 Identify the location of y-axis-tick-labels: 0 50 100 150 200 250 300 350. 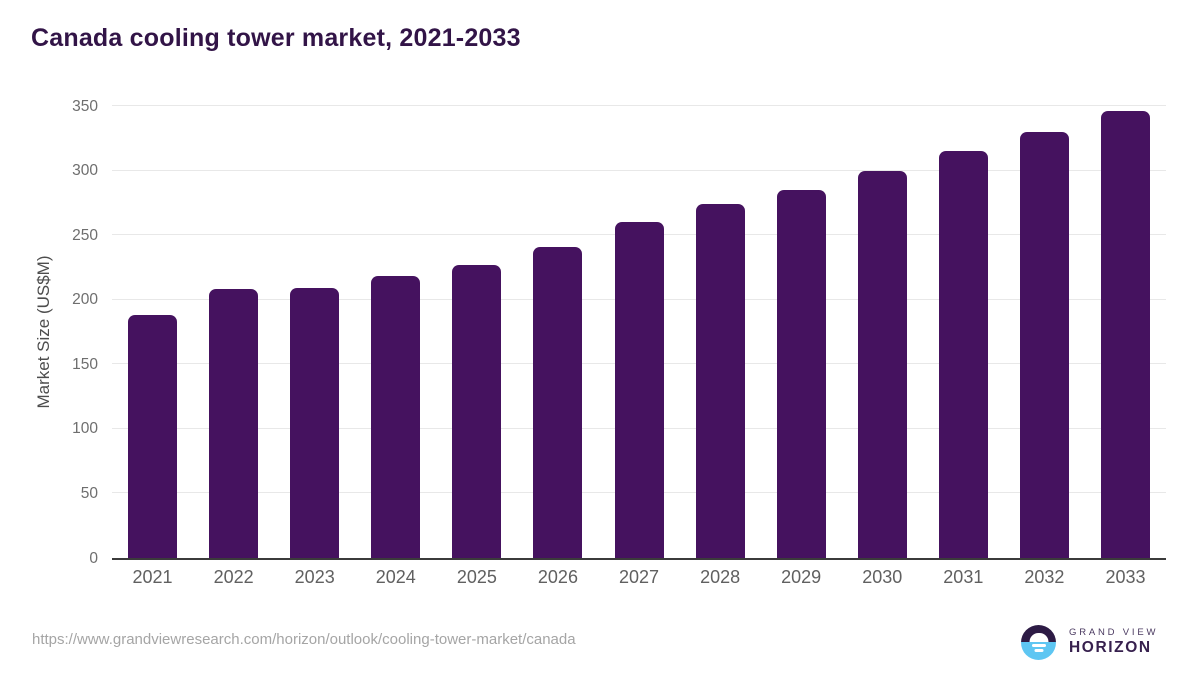
(49, 331).